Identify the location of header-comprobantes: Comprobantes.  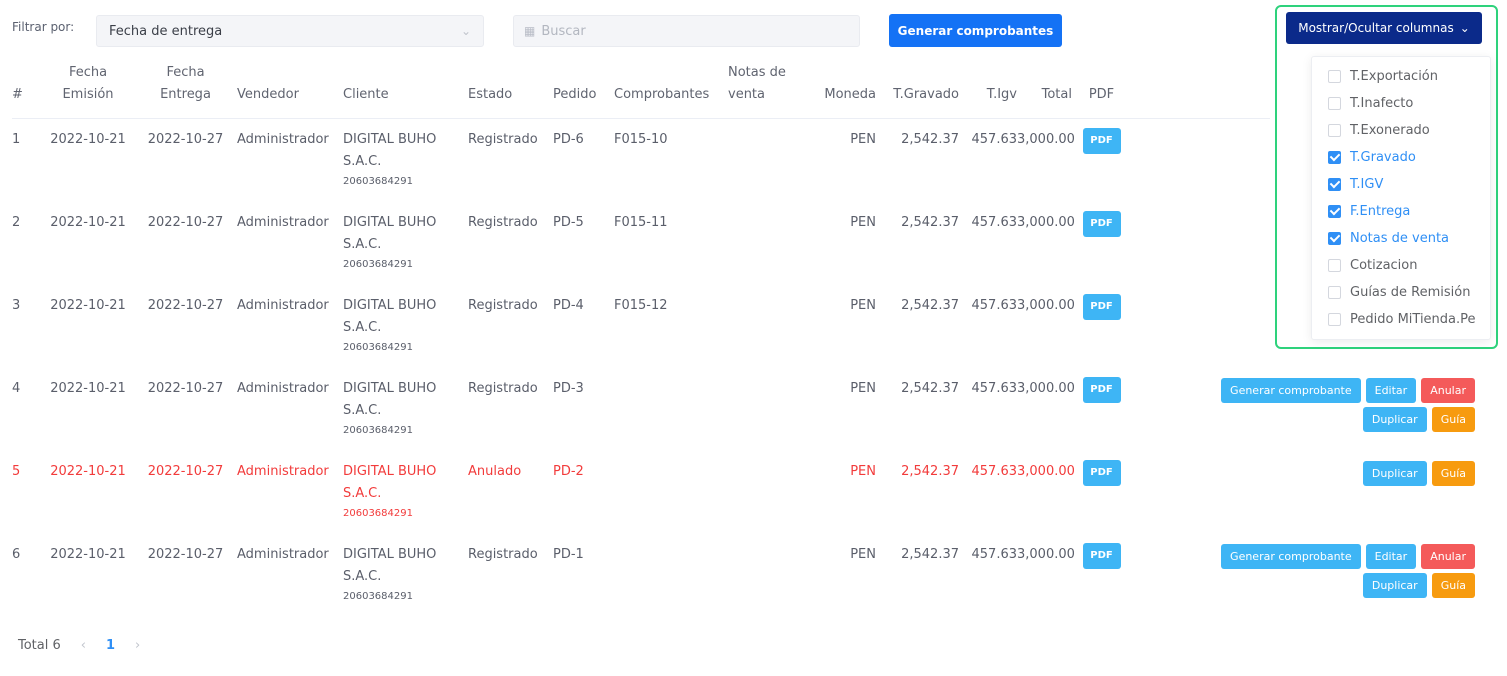
(671, 90).